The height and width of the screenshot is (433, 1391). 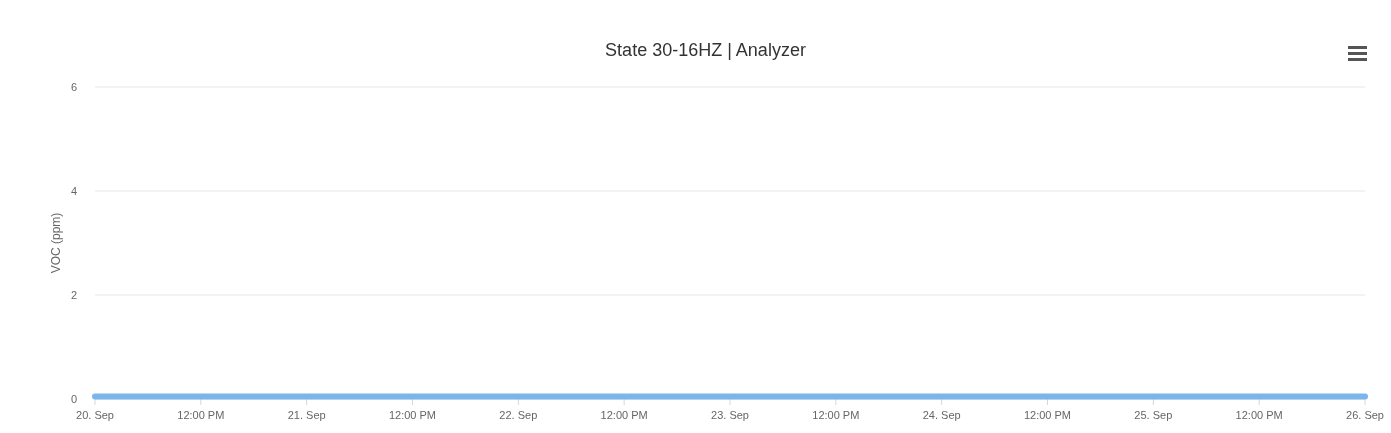 What do you see at coordinates (306, 415) in the screenshot?
I see `x-tick-label: 21. Sep` at bounding box center [306, 415].